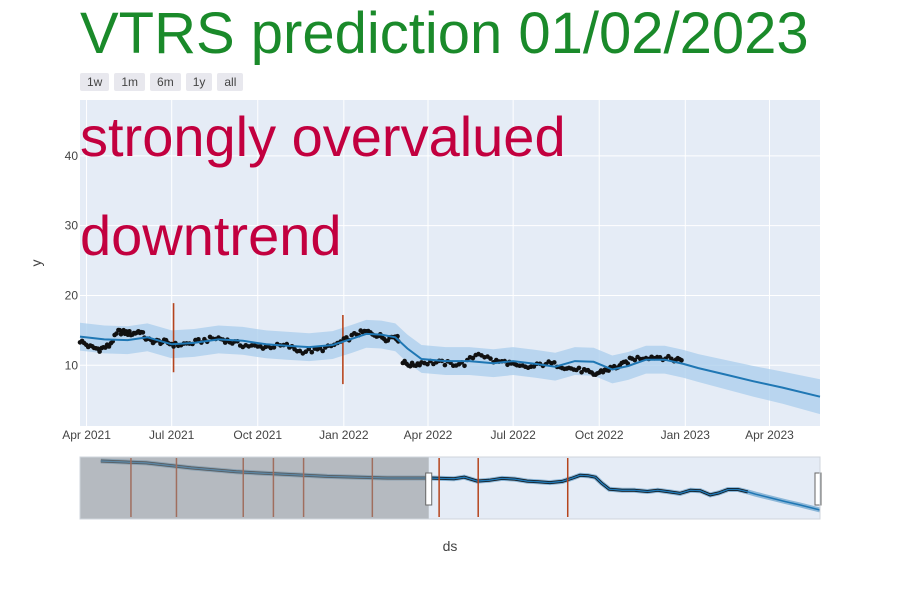 This screenshot has width=900, height=600. Describe the element at coordinates (199, 82) in the screenshot. I see `range-button-1y: 1y` at that location.